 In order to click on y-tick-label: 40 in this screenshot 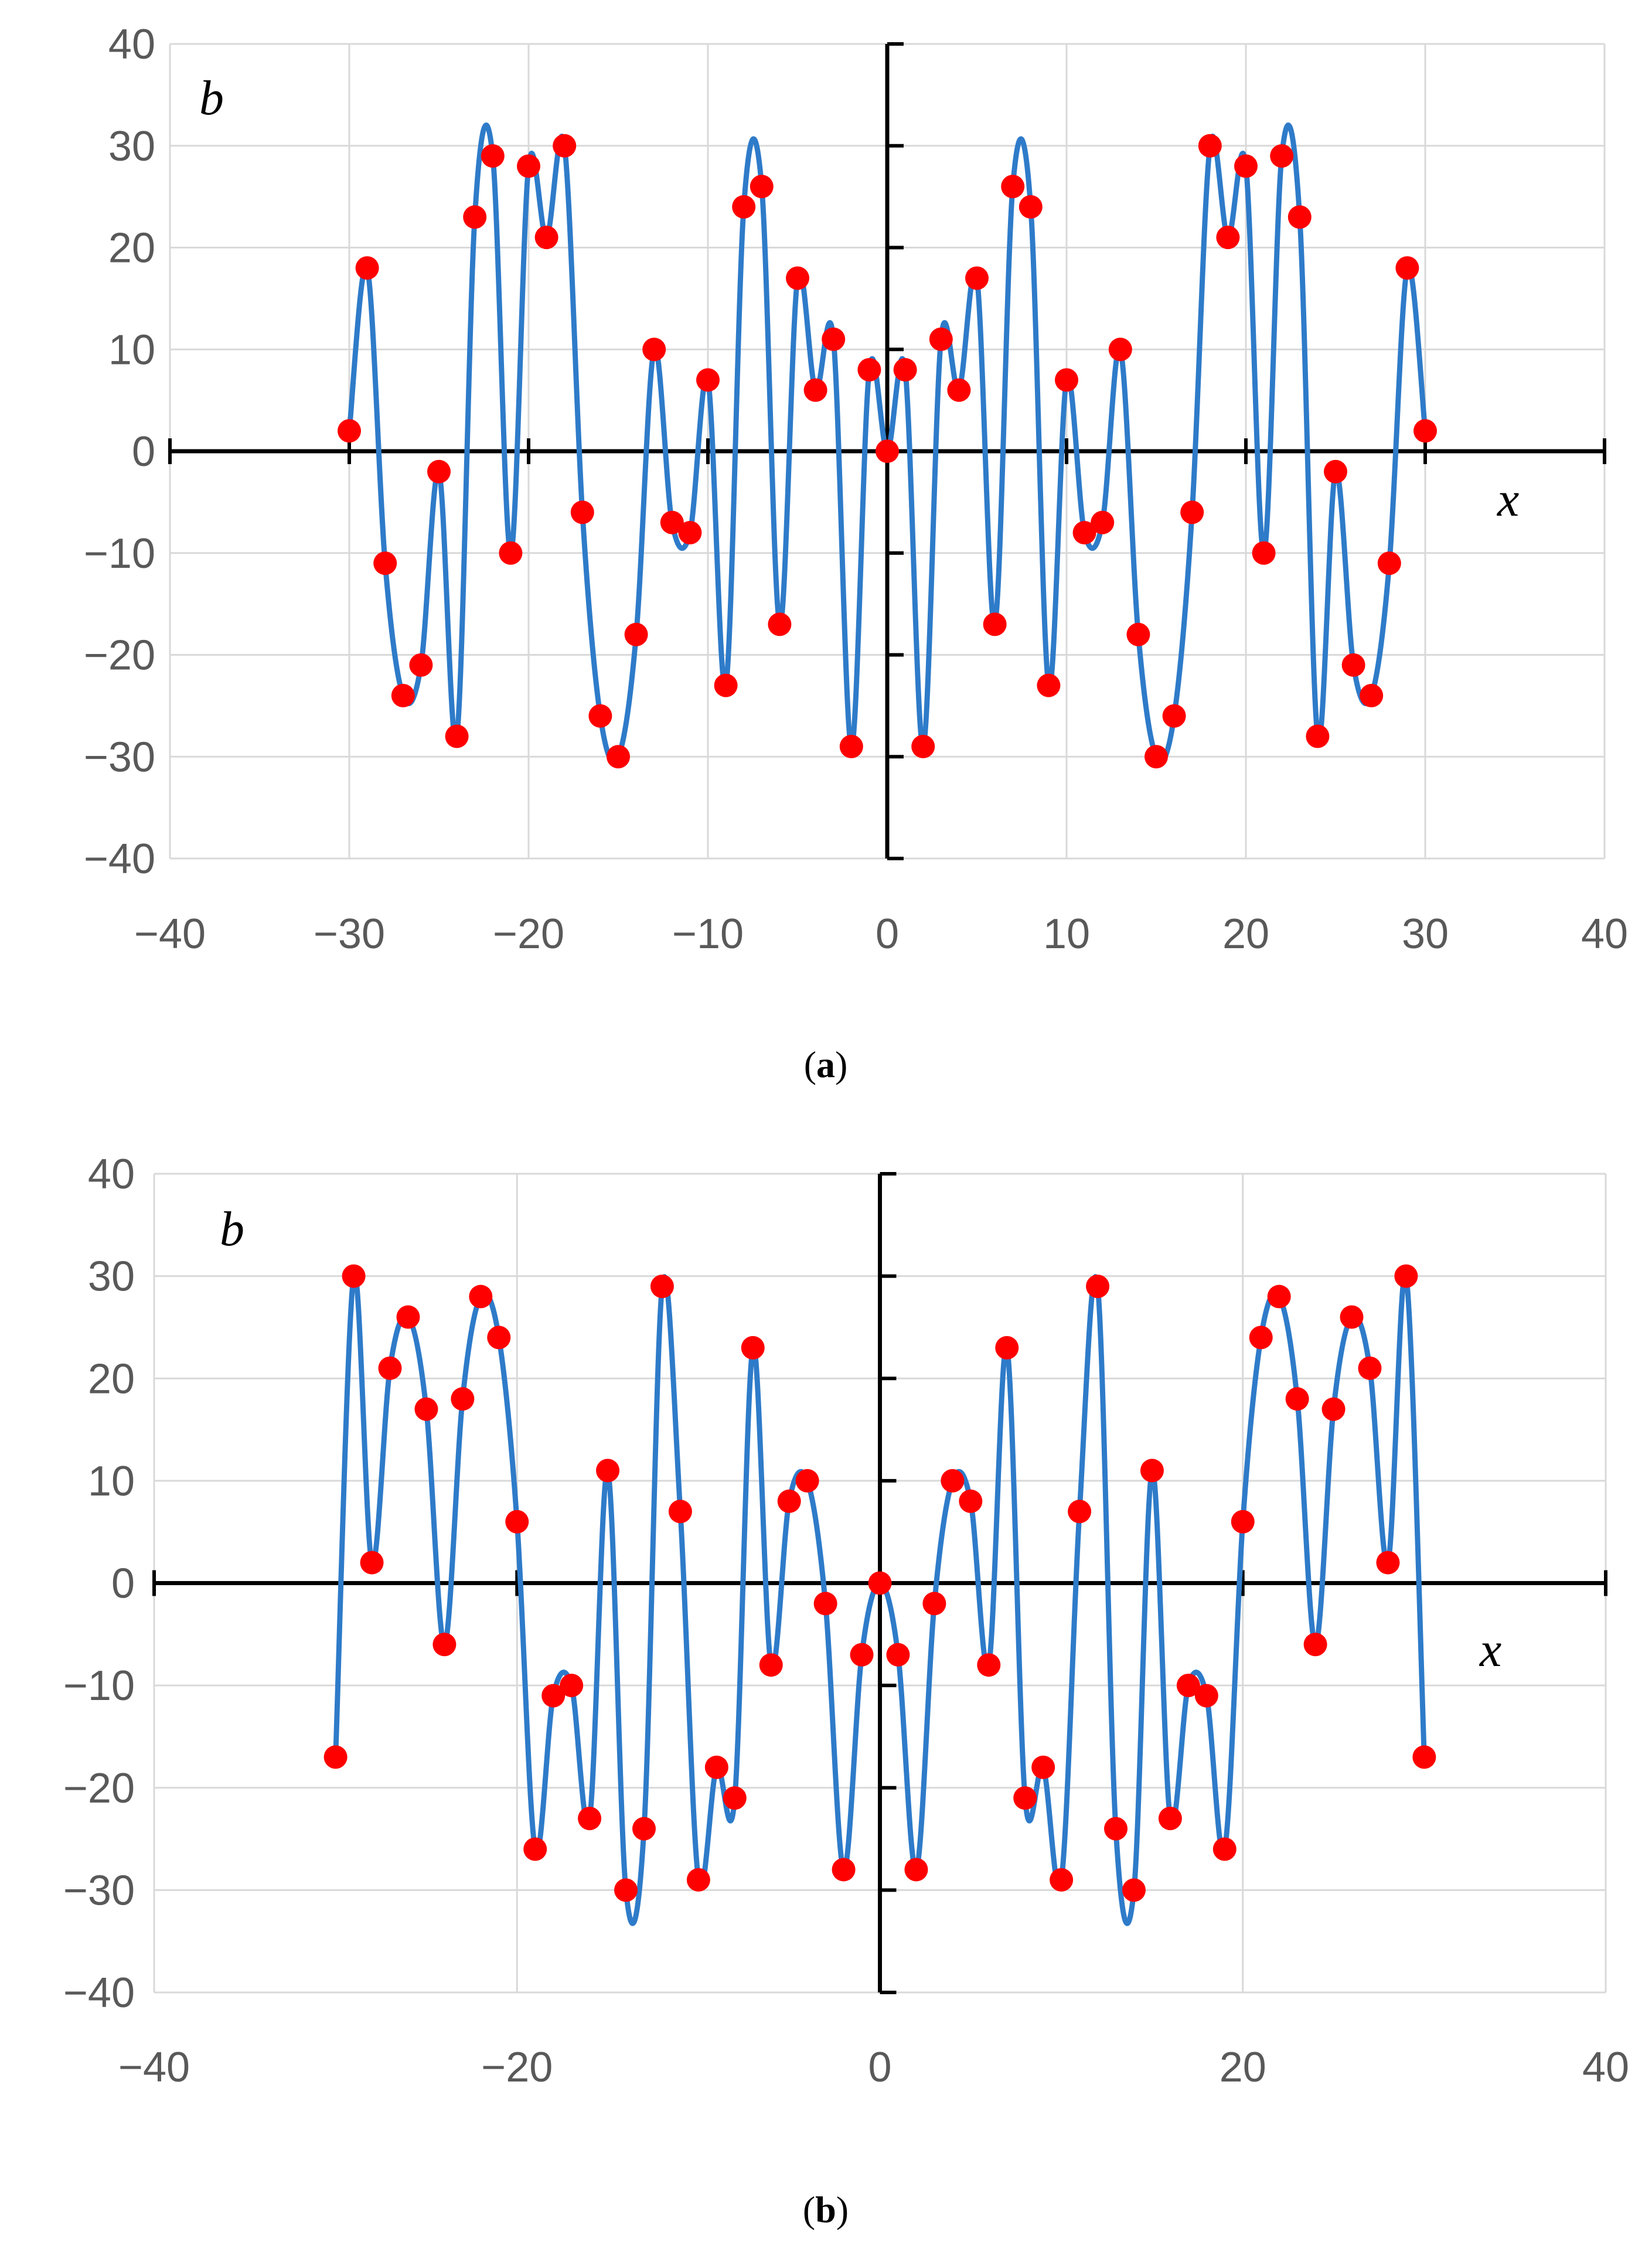, I will do `click(131, 44)`.